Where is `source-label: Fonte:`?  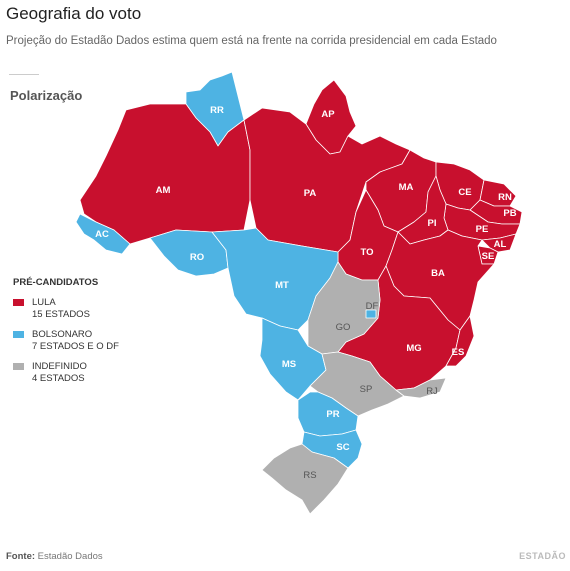
source-label: Fonte: is located at coordinates (21, 556).